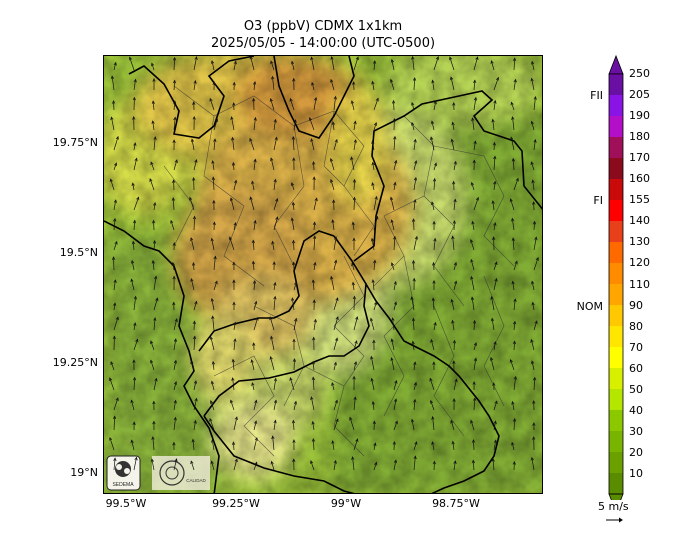 The image size is (700, 550). What do you see at coordinates (636, 431) in the screenshot?
I see `colorbar-tick-label: 30` at bounding box center [636, 431].